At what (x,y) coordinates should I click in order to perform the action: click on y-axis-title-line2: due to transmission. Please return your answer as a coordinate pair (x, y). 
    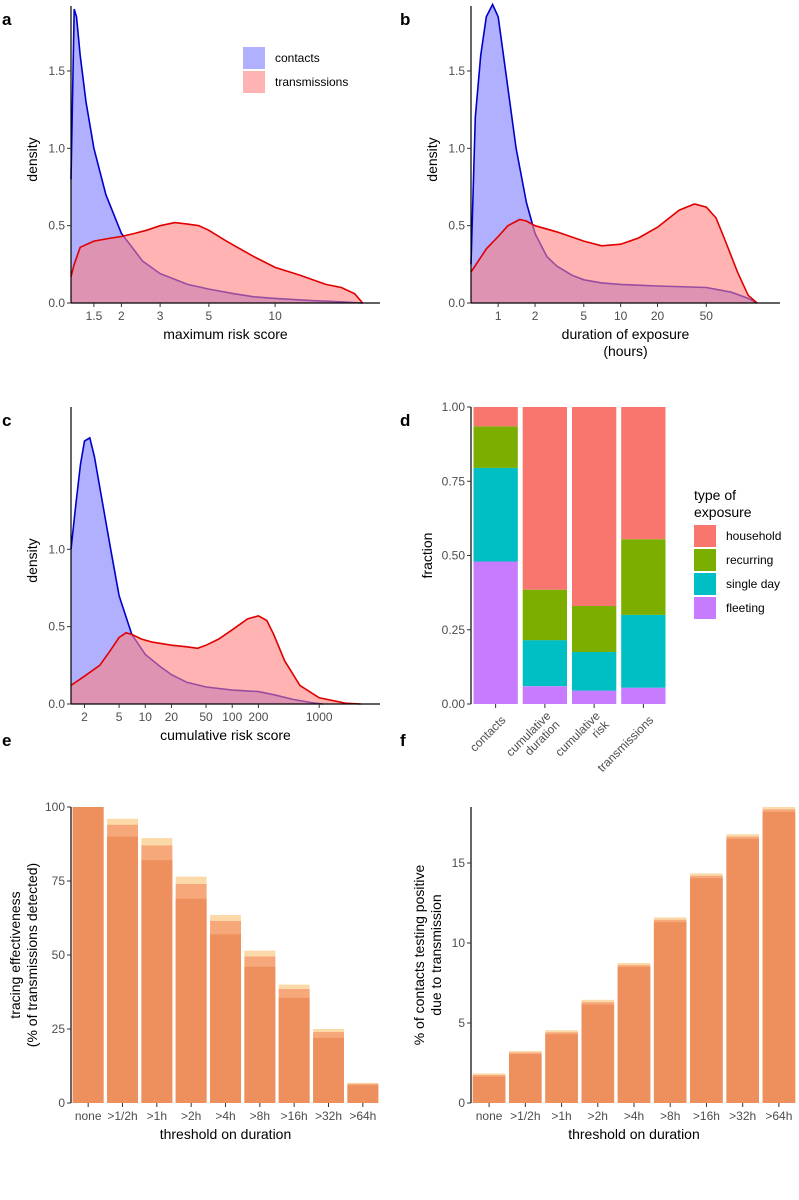
    Looking at the image, I should click on (436, 954).